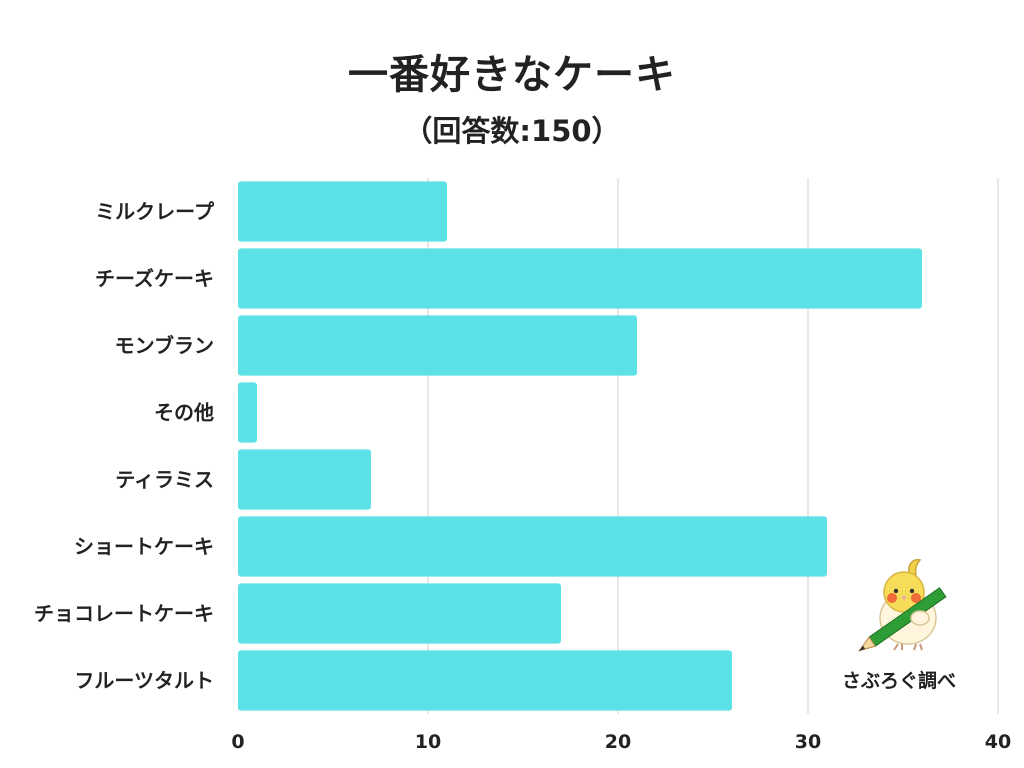  What do you see at coordinates (164, 346) in the screenshot?
I see `category-label-2: モンブラン` at bounding box center [164, 346].